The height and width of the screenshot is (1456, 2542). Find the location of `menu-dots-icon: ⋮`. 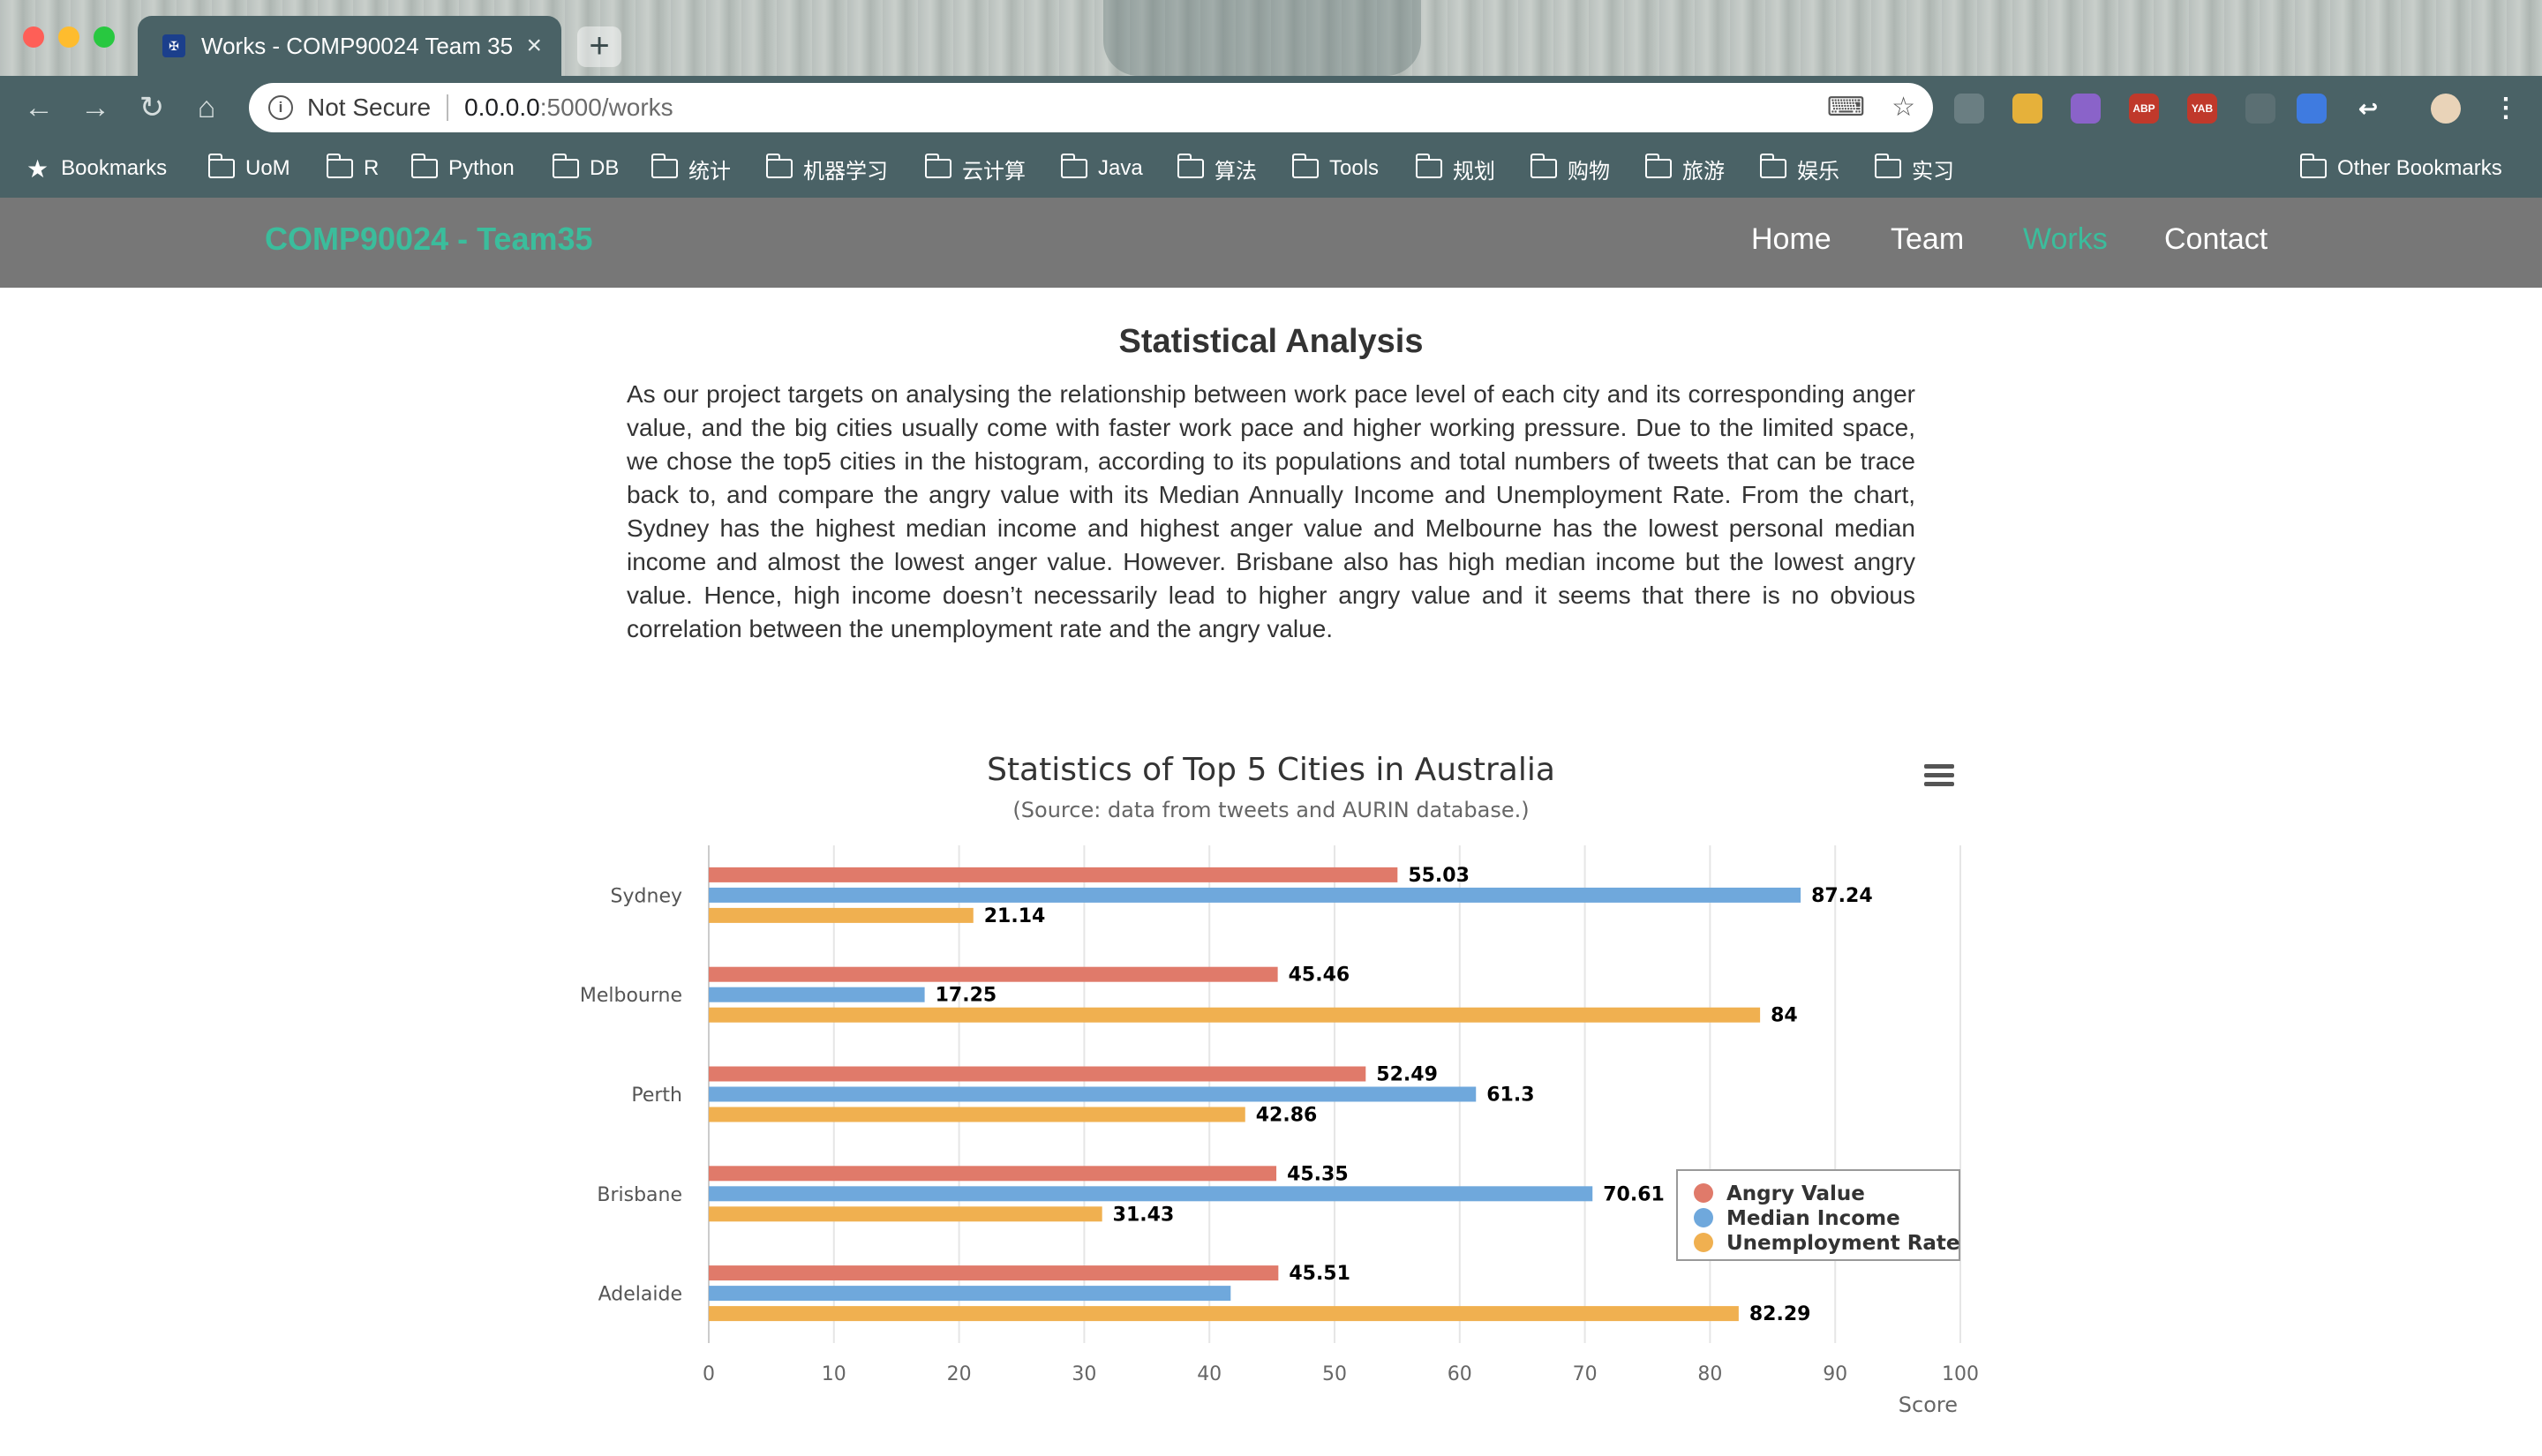

menu-dots-icon: ⋮ is located at coordinates (2506, 108).